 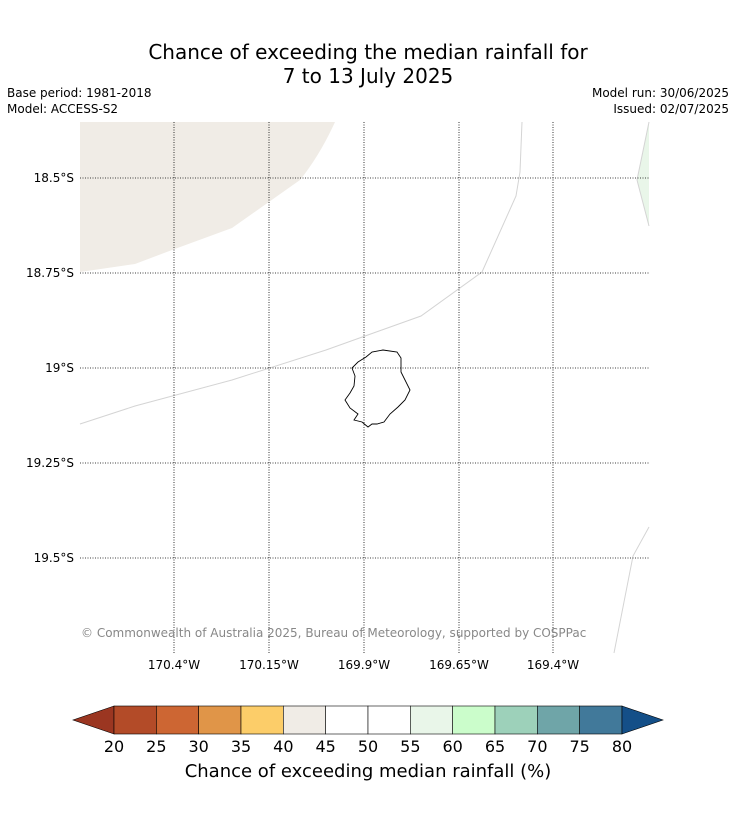 I want to click on contour-line-bottom-right, so click(x=631, y=590).